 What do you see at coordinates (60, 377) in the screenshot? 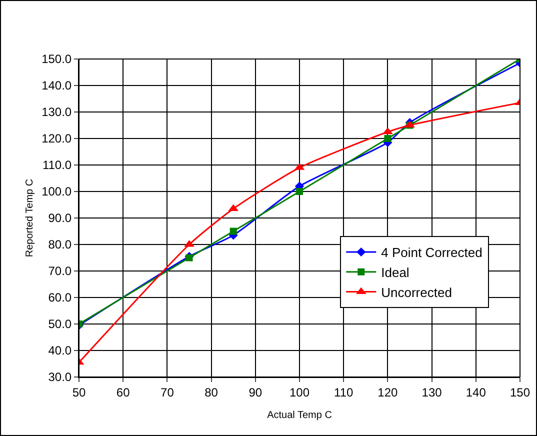
I see `y-tick-label: 30.0` at bounding box center [60, 377].